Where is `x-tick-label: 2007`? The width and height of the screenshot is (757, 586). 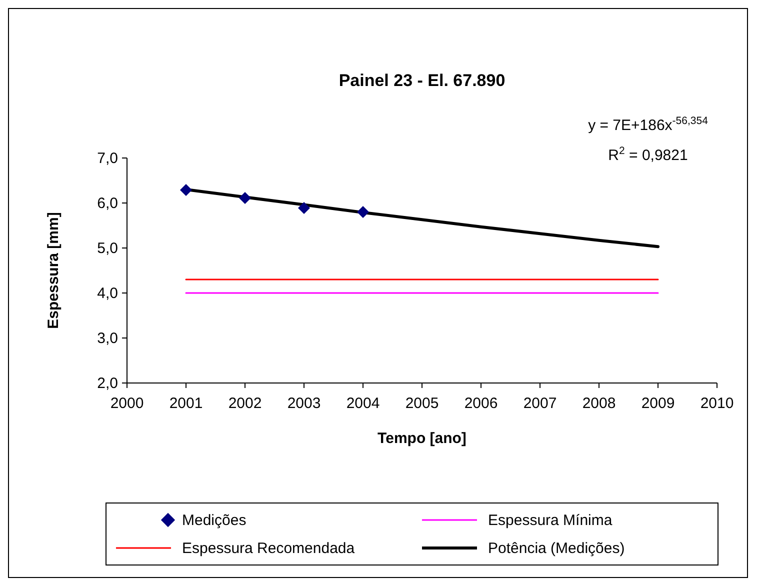
x-tick-label: 2007 is located at coordinates (540, 403).